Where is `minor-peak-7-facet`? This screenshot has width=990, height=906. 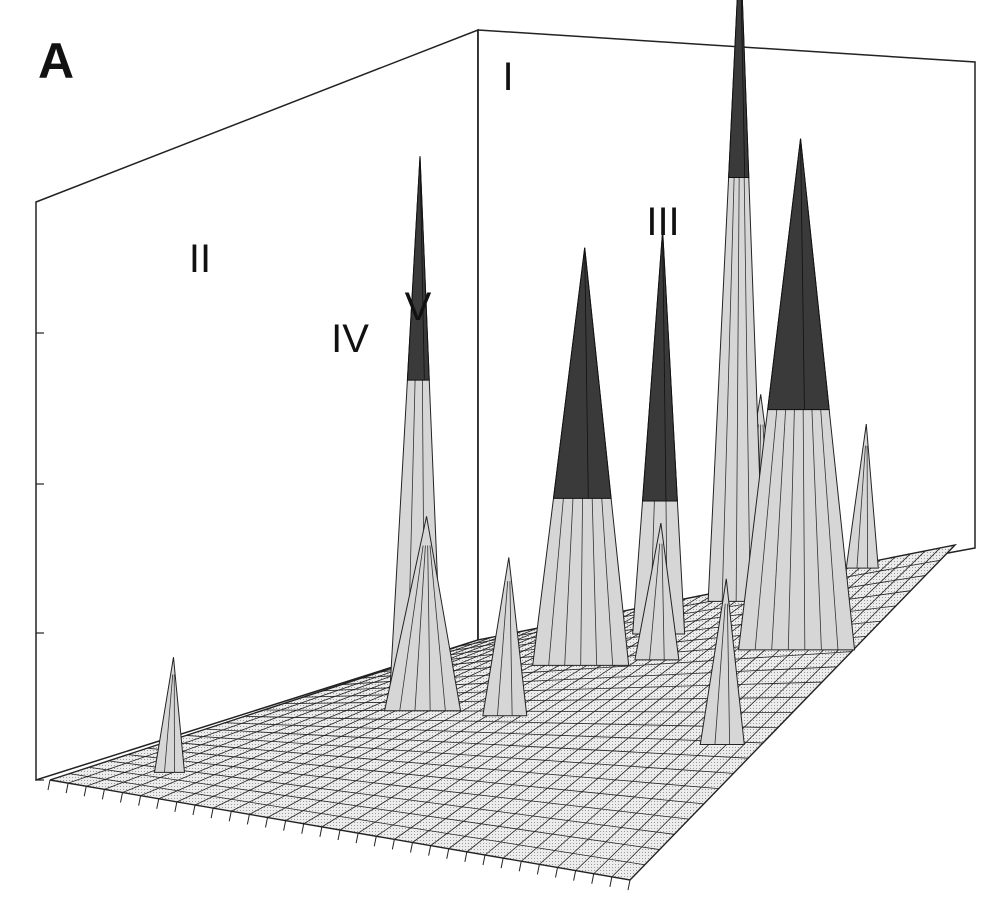
minor-peak-7-facet is located at coordinates (867, 507).